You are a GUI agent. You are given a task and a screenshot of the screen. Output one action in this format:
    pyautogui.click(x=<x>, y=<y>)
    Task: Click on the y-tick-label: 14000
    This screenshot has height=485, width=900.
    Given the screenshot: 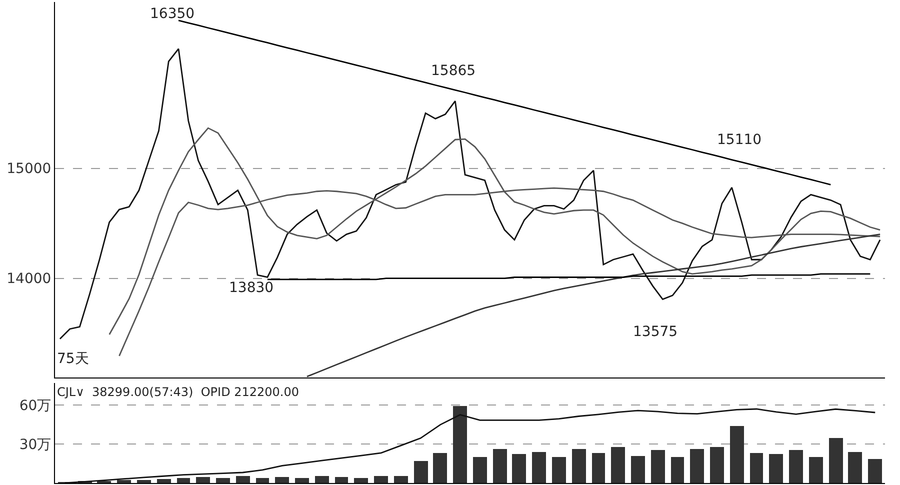 What is the action you would take?
    pyautogui.click(x=29, y=279)
    